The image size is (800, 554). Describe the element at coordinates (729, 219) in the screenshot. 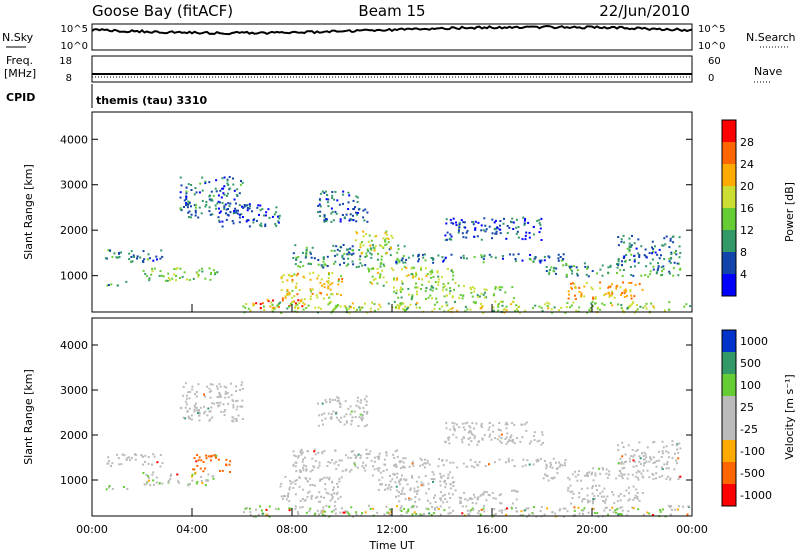

I see `power-colorbar-swatch` at that location.